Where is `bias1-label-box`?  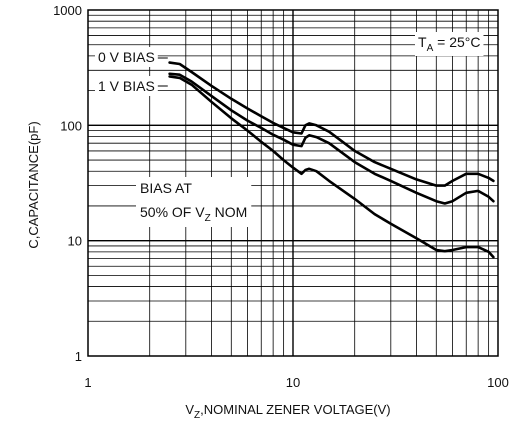
bias1-label-box is located at coordinates (126, 86).